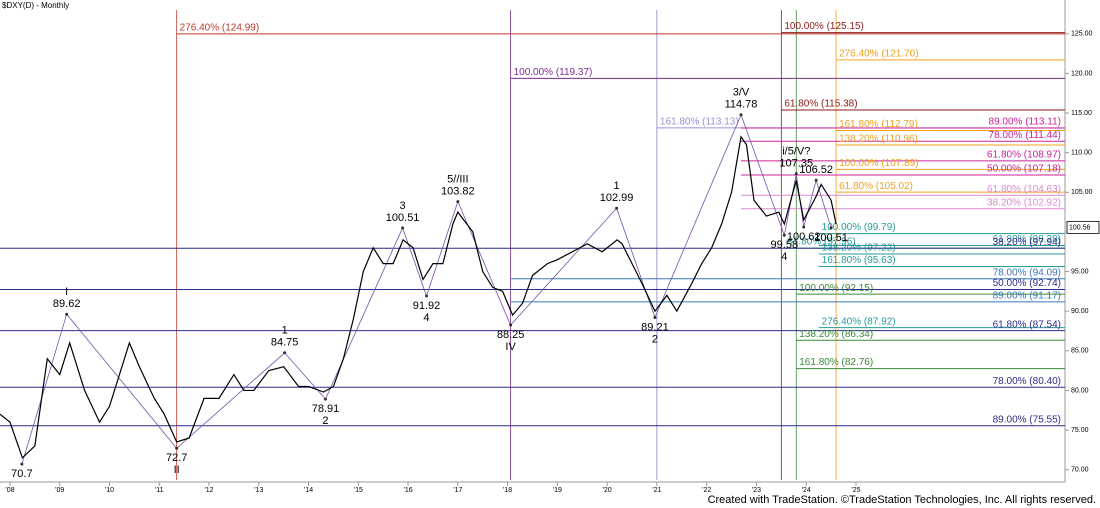 The image size is (1100, 508). What do you see at coordinates (1080, 470) in the screenshot?
I see `y-tick-label: 70.00` at bounding box center [1080, 470].